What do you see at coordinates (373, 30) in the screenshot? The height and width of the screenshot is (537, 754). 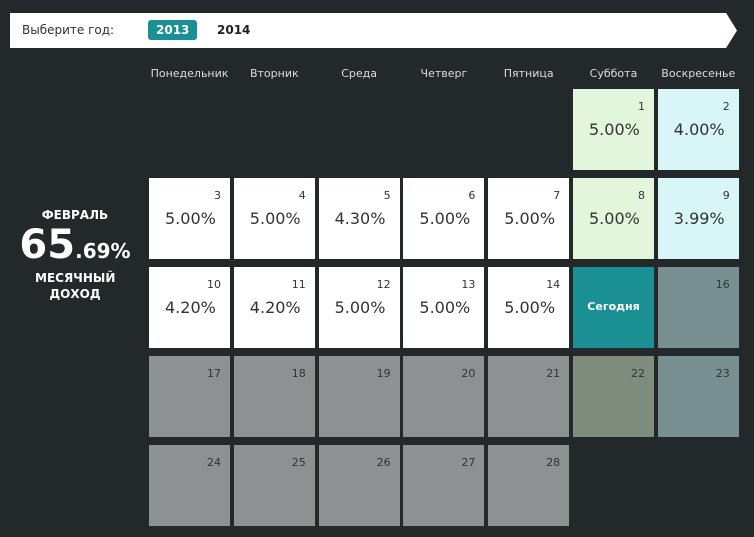 I see `year-bar: Выберите год: 2013 2014` at bounding box center [373, 30].